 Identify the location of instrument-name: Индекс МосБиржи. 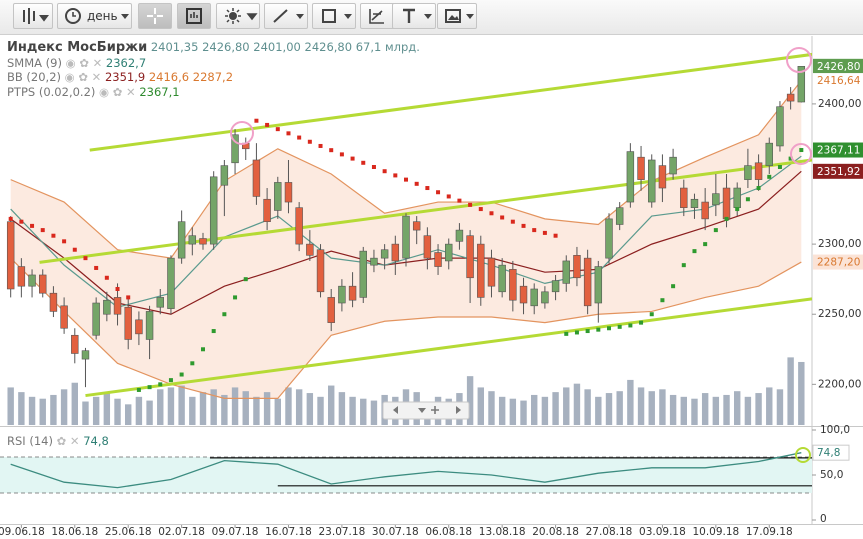
(77, 47).